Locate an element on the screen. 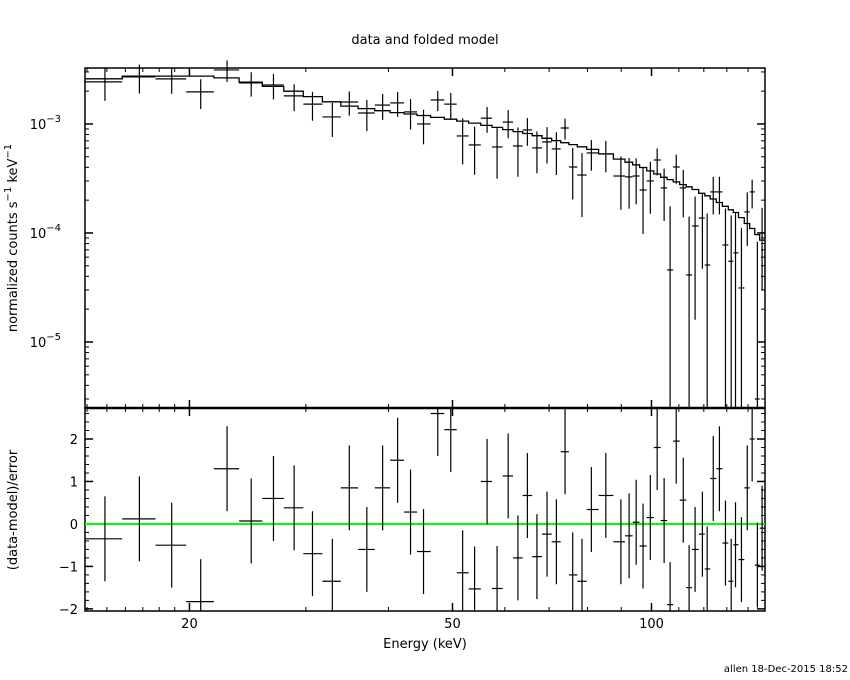 The image size is (850, 680). footer-credit: allen 18-Dec-2015 18:52 is located at coordinates (786, 669).